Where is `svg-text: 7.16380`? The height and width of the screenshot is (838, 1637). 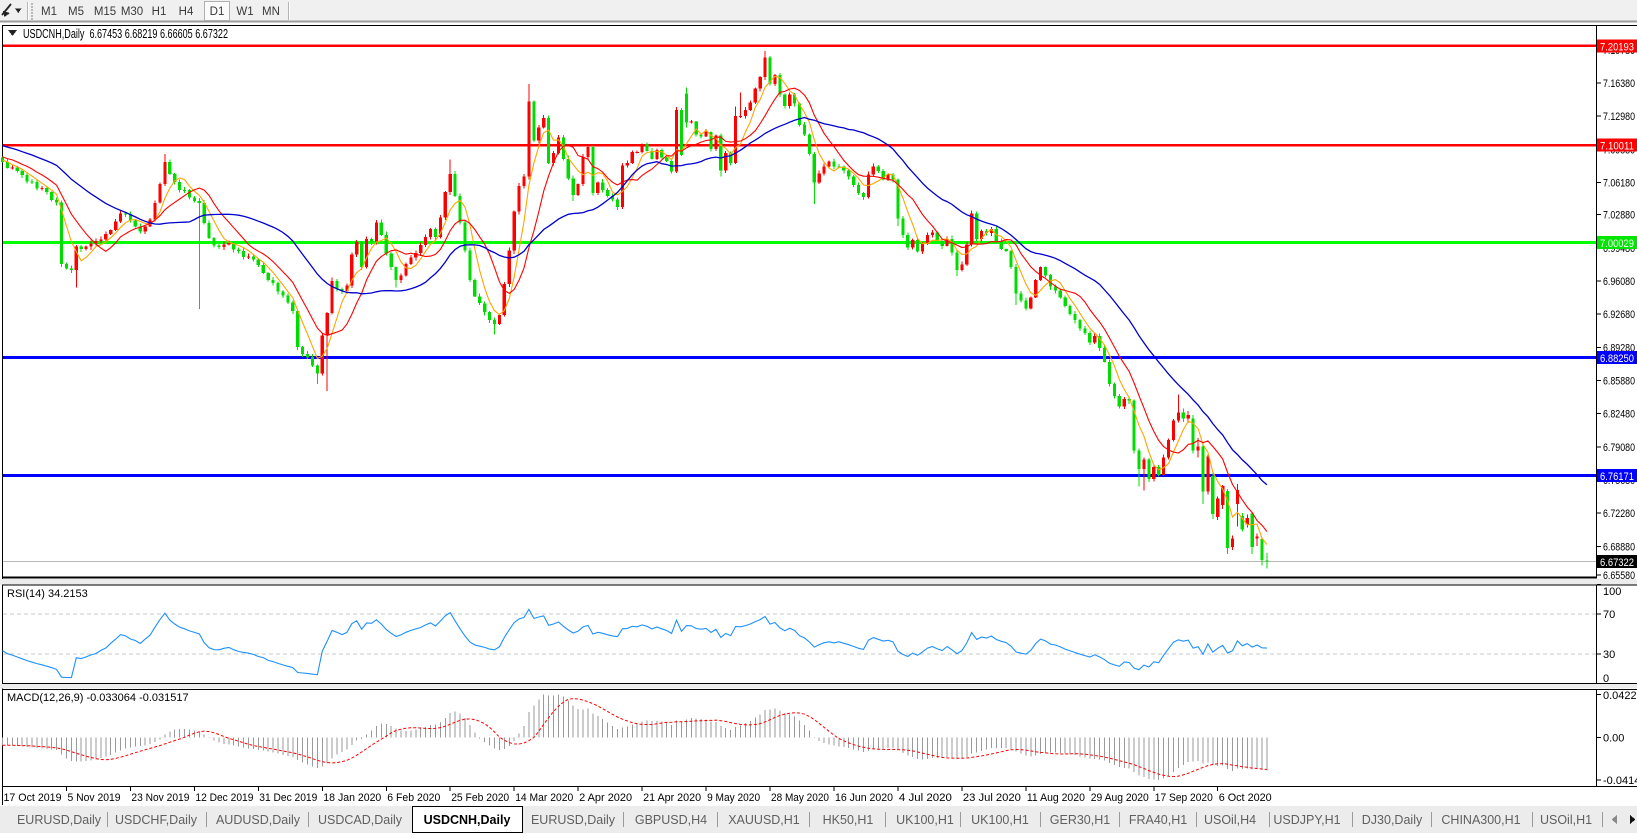
svg-text: 7.16380 is located at coordinates (1619, 84).